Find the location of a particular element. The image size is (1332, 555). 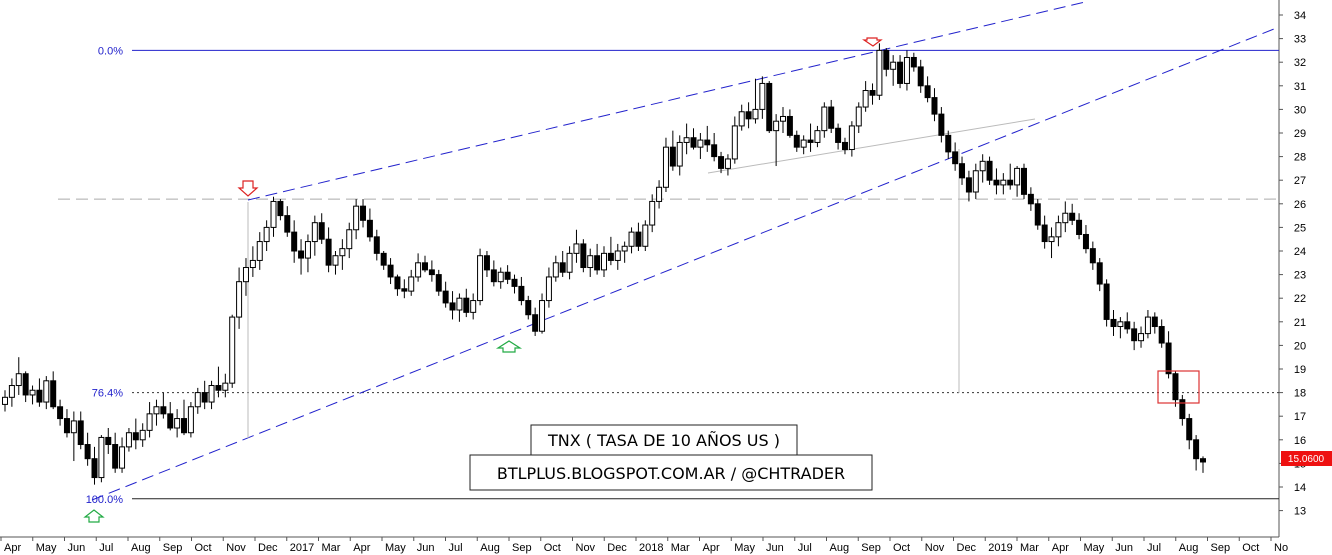

y-tick-label: 31 is located at coordinates (1300, 87).